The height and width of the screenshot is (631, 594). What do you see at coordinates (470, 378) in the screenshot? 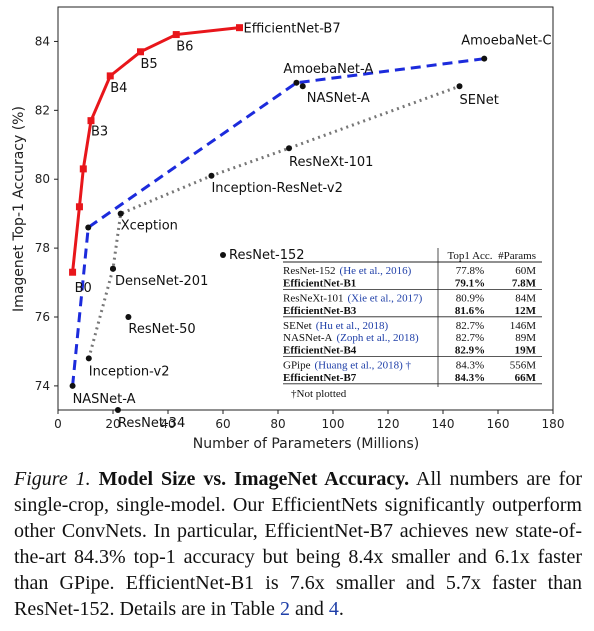
I see `table-acc: 84.3%` at bounding box center [470, 378].